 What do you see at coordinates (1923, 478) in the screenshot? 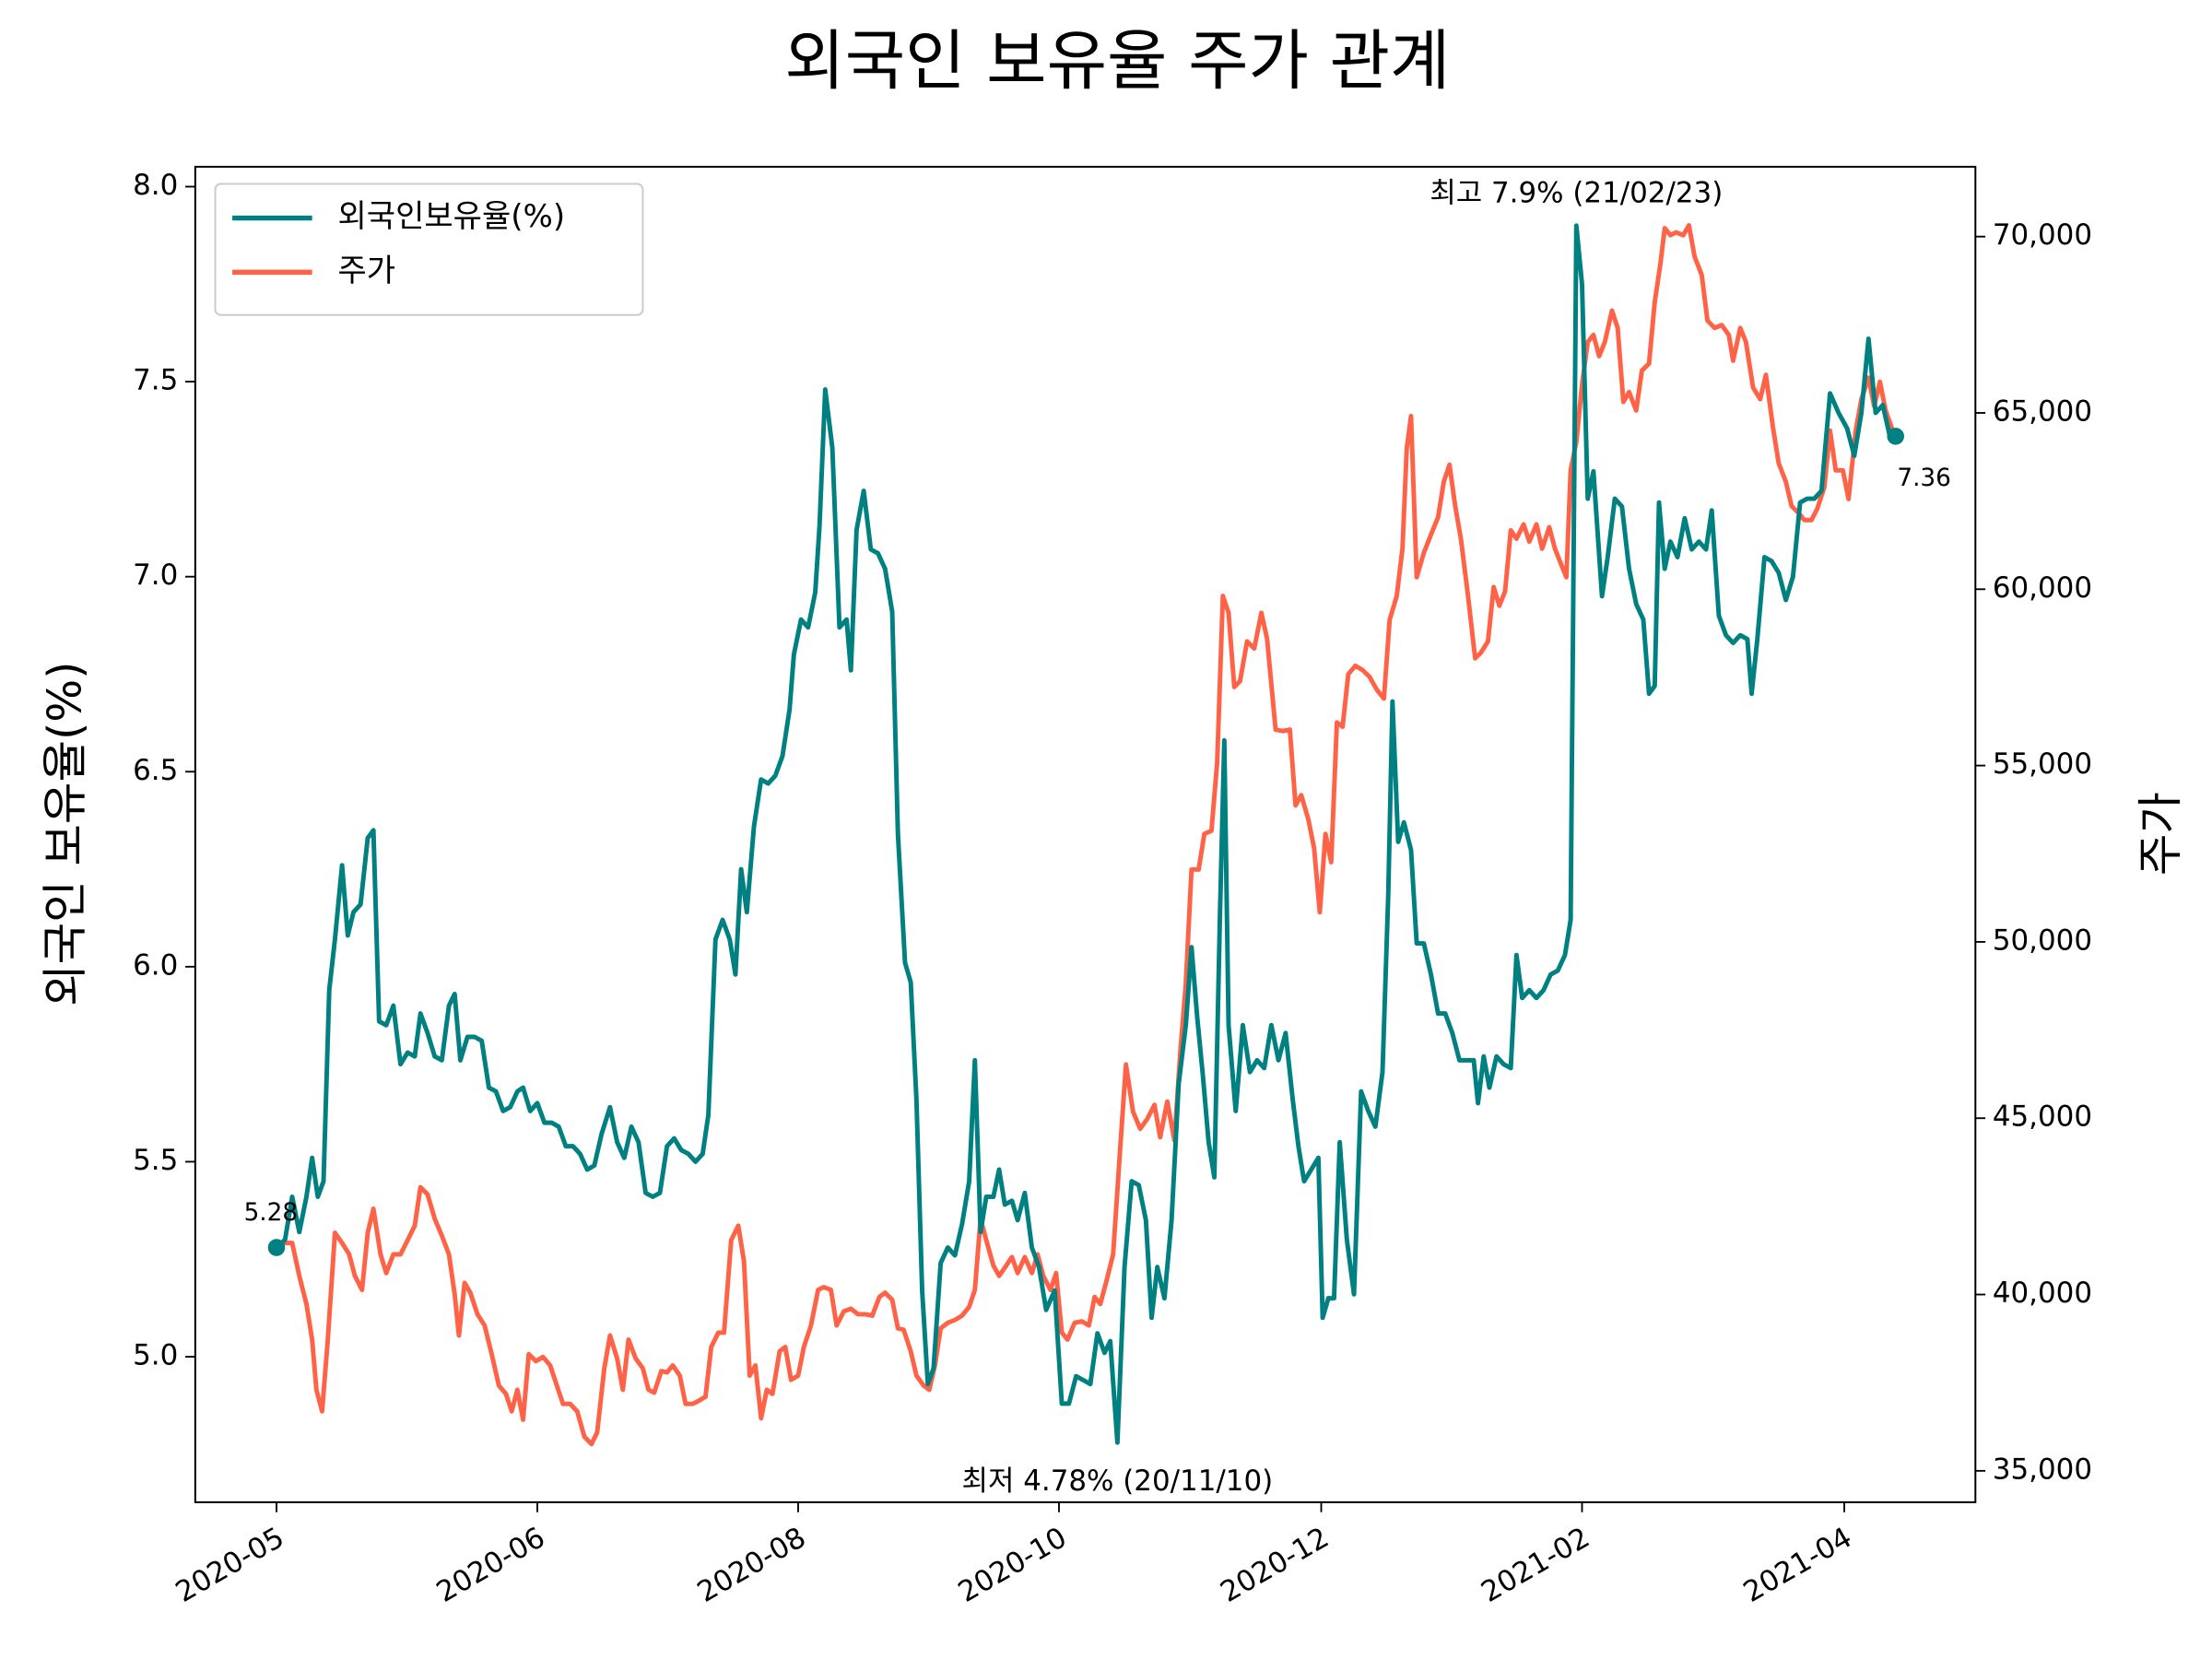
I see `end-label: 7.36` at bounding box center [1923, 478].